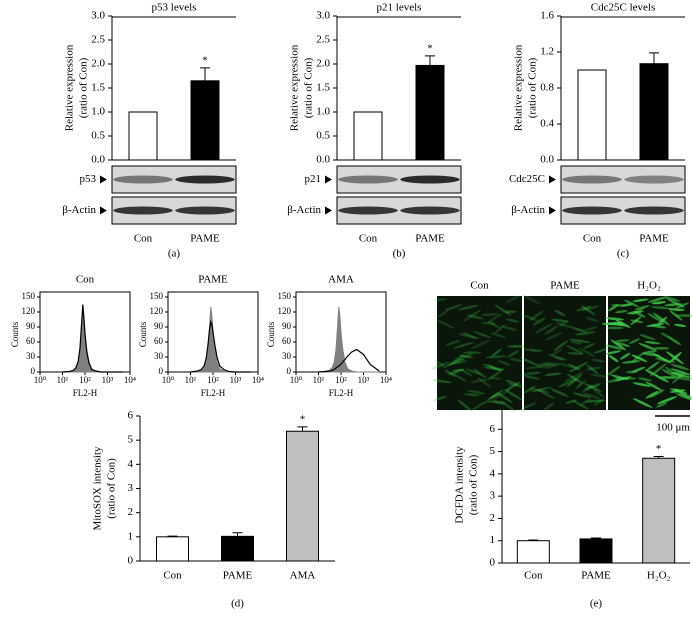 The height and width of the screenshot is (620, 692). What do you see at coordinates (287, 326) in the screenshot?
I see `y-tick-label: 90` at bounding box center [287, 326].